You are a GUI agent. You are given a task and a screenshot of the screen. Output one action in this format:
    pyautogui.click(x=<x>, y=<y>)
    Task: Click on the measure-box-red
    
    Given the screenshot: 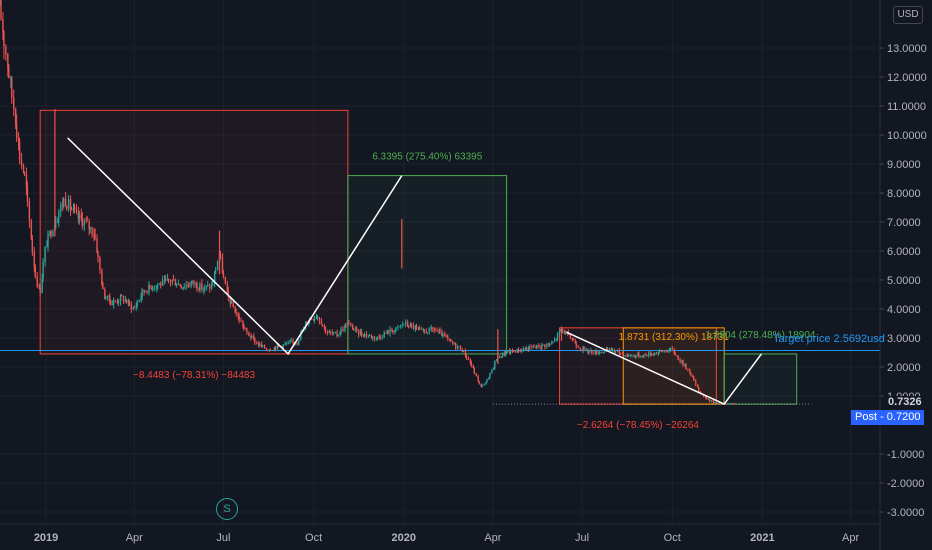 What is the action you would take?
    pyautogui.click(x=194, y=232)
    